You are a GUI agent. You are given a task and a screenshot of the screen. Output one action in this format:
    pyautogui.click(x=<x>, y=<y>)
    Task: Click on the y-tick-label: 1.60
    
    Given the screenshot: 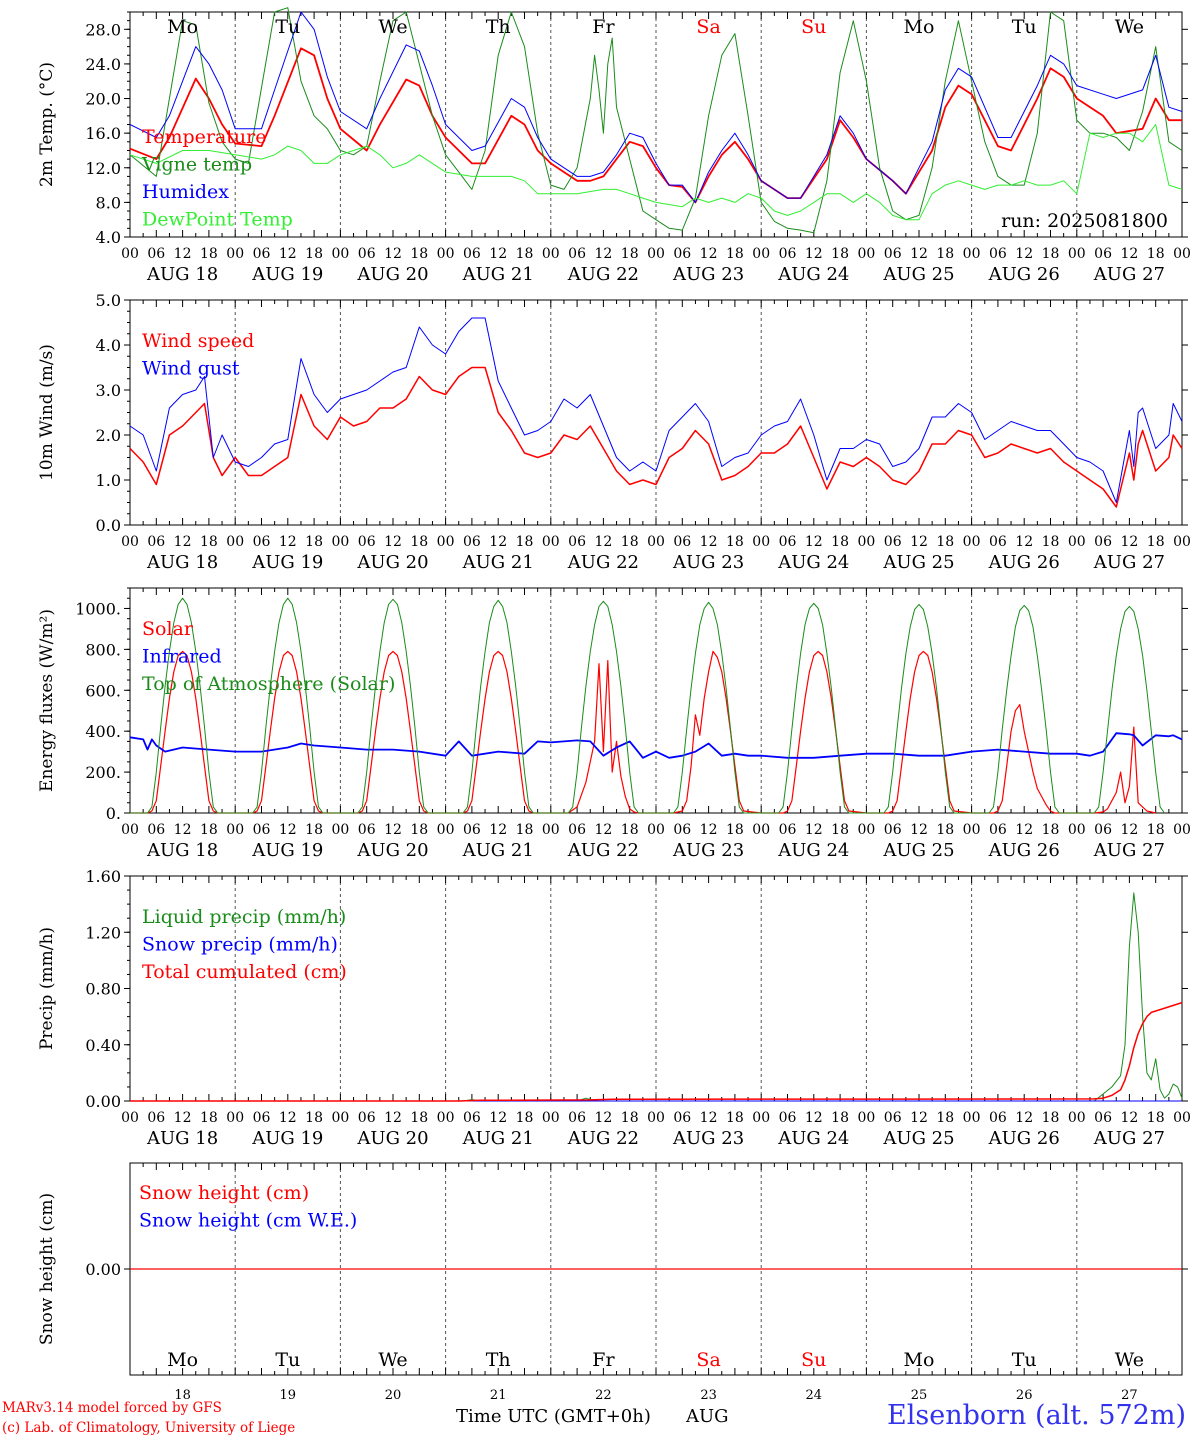 What is the action you would take?
    pyautogui.click(x=103, y=876)
    